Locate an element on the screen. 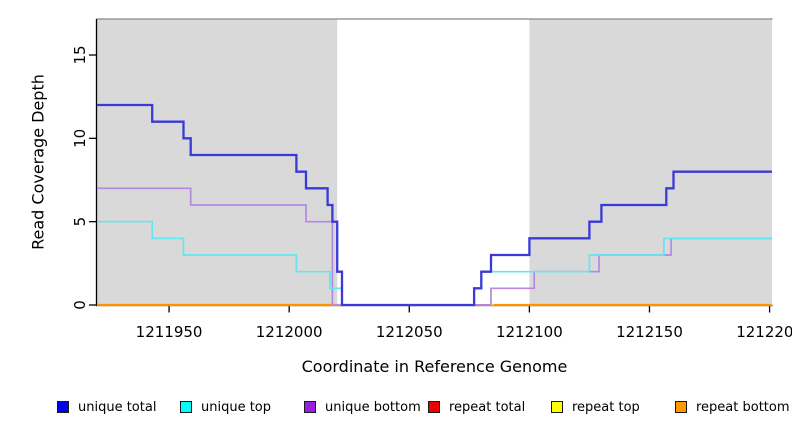 This screenshot has width=792, height=432. legend-item-unique-top: unique top is located at coordinates (225, 407).